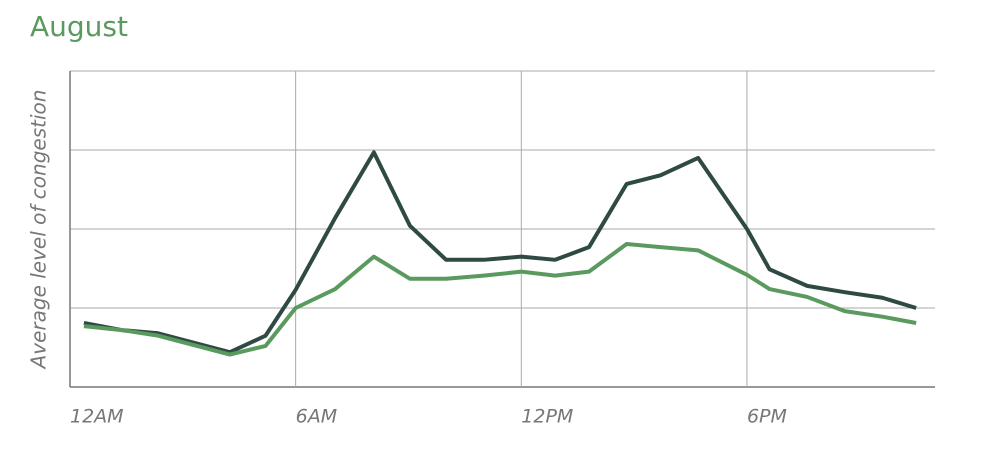  Describe the element at coordinates (79, 26) in the screenshot. I see `chart-title: August` at that location.